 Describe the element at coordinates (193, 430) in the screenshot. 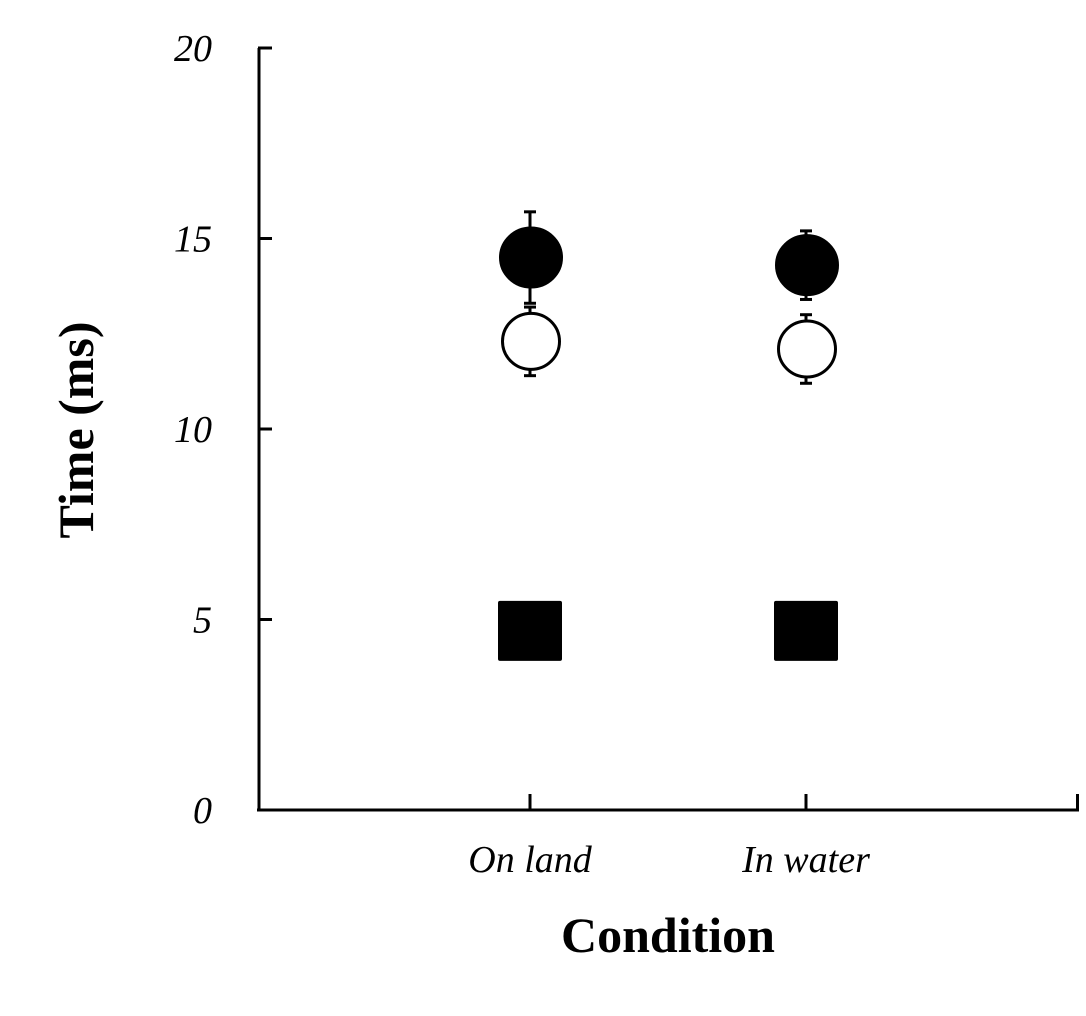

I see `y-tick-label: 10` at that location.